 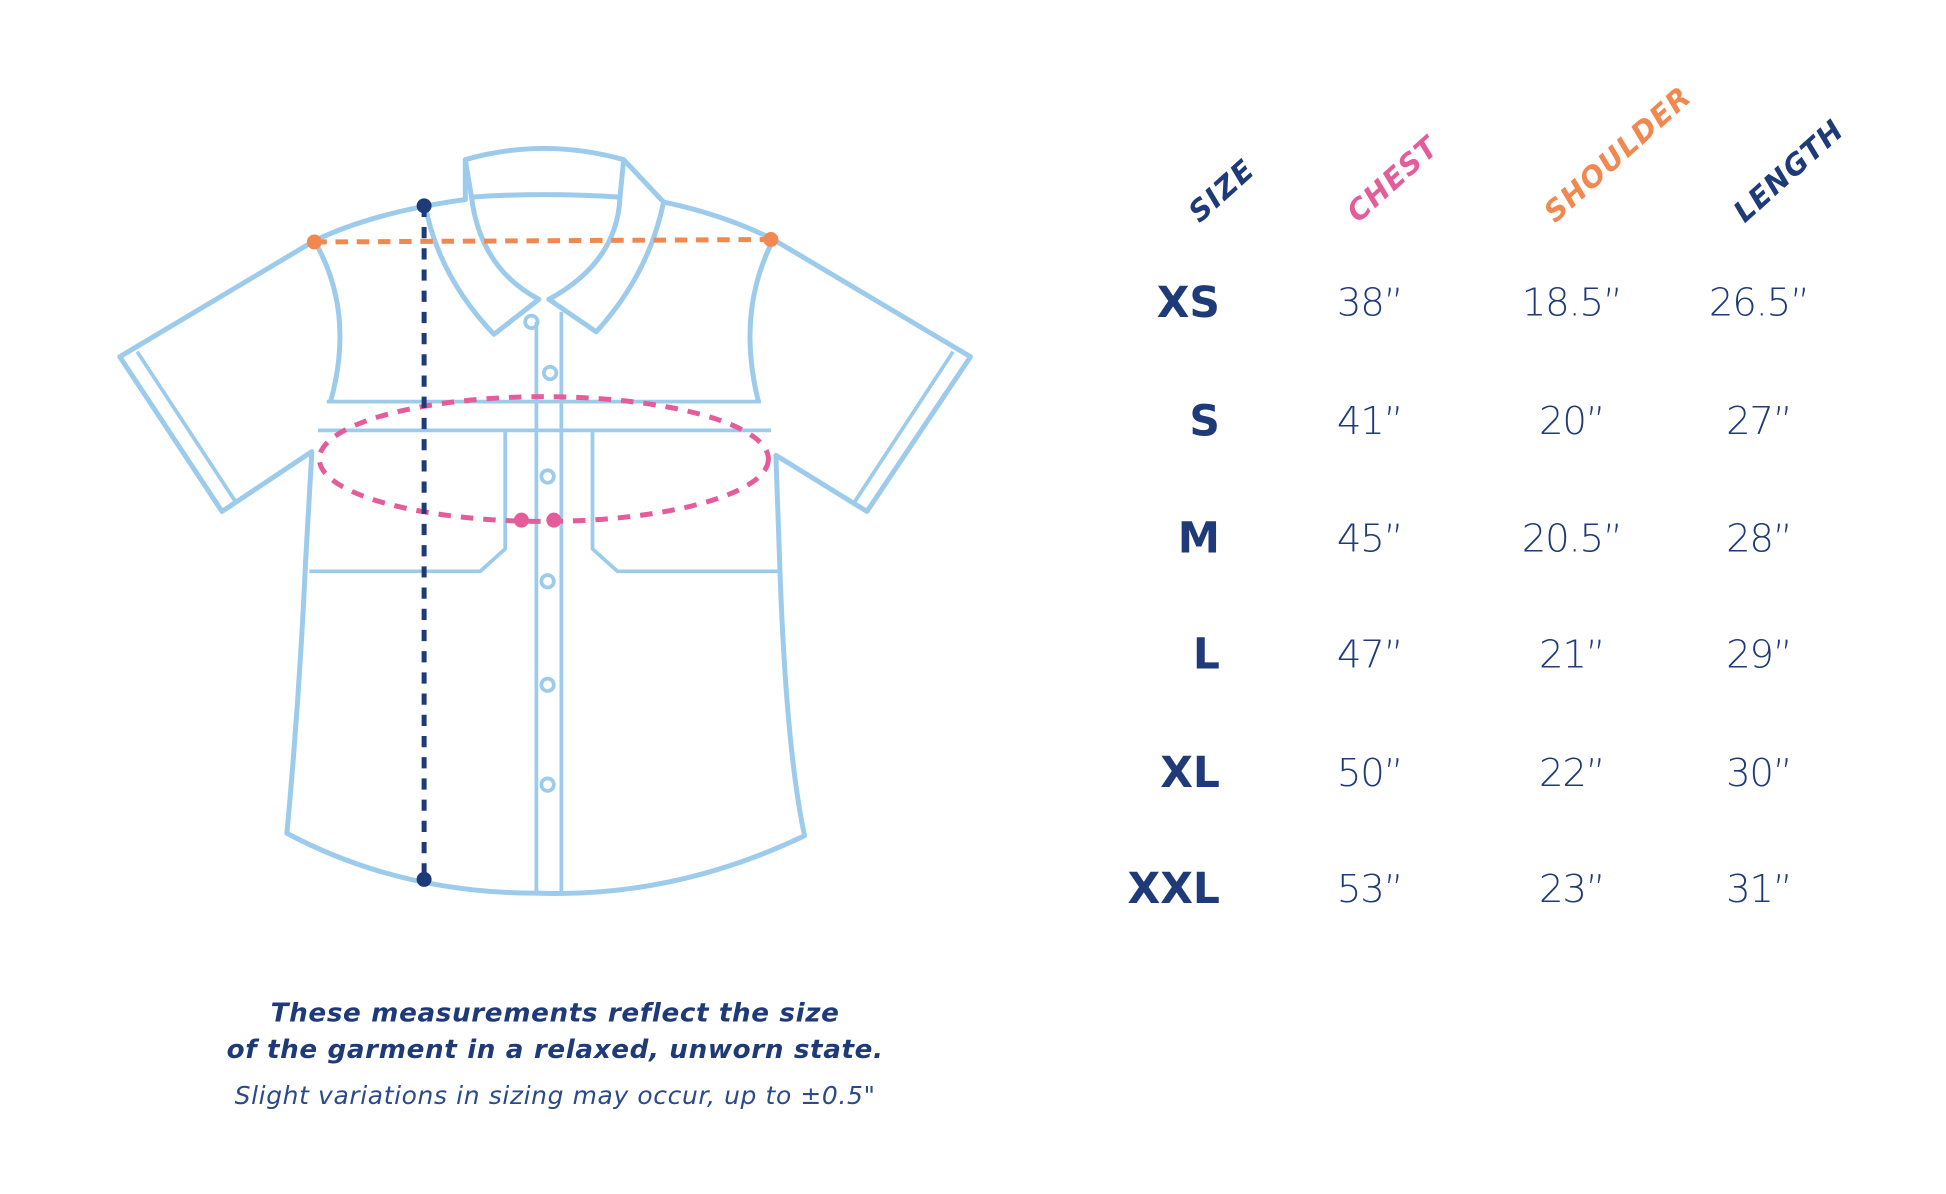 I want to click on length-value: 27”, so click(x=1759, y=422).